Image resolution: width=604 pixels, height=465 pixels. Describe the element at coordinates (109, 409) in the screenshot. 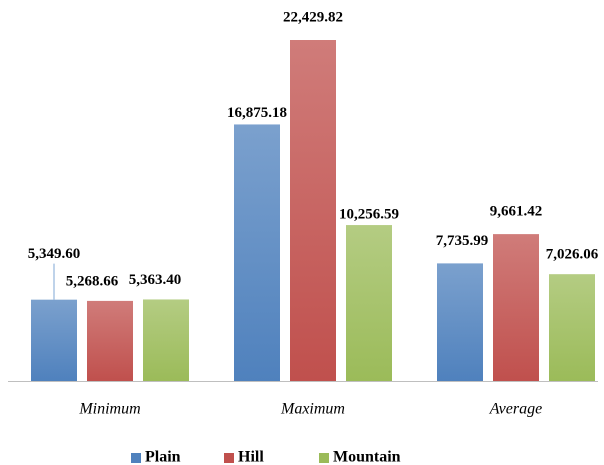

I see `category-label: Minimum` at that location.